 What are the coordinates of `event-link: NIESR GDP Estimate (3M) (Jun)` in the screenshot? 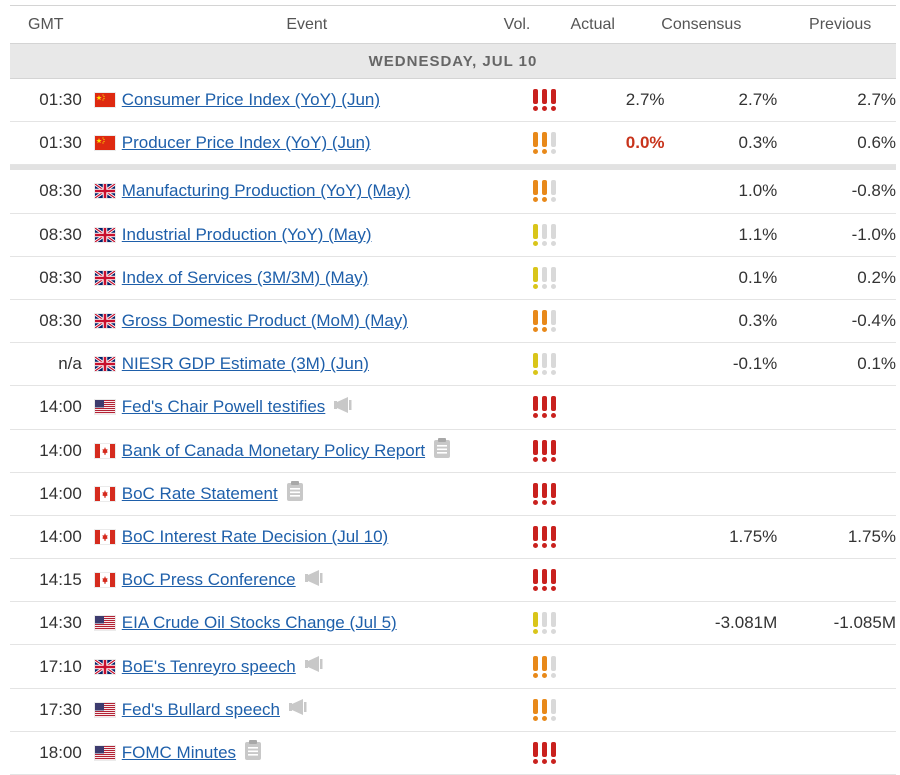 It's located at (245, 364).